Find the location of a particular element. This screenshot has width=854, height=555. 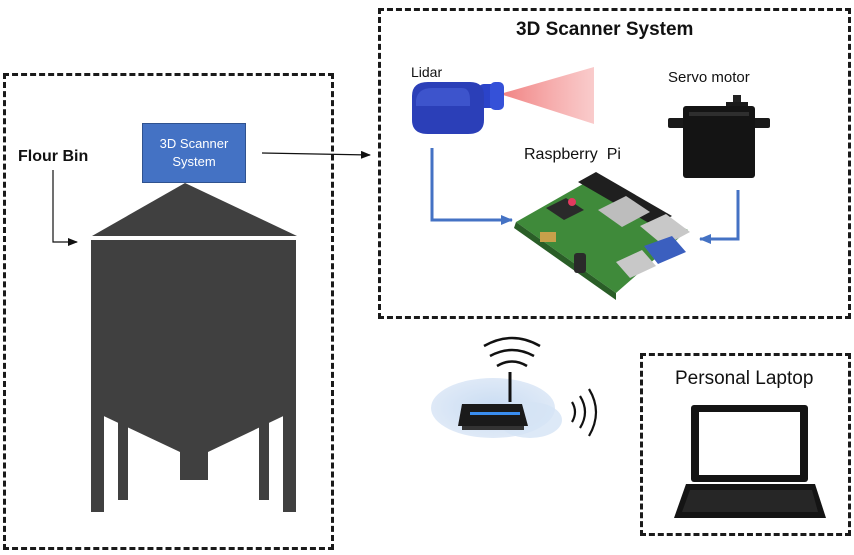

wifi-router-icon is located at coordinates (514, 387).